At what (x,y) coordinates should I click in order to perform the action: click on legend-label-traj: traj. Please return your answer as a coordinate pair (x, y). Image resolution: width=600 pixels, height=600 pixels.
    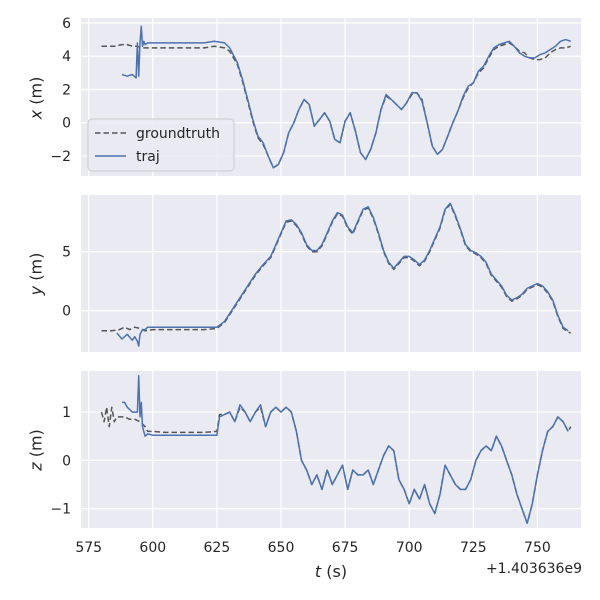
    Looking at the image, I should click on (148, 157).